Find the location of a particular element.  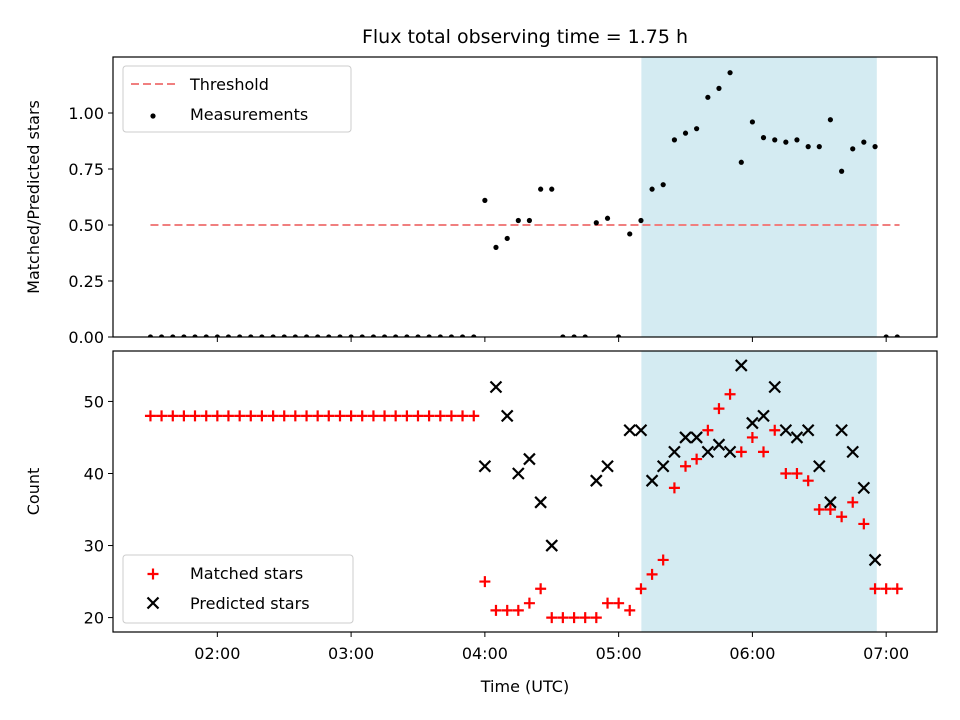

y-axis-label: Count is located at coordinates (33, 492).